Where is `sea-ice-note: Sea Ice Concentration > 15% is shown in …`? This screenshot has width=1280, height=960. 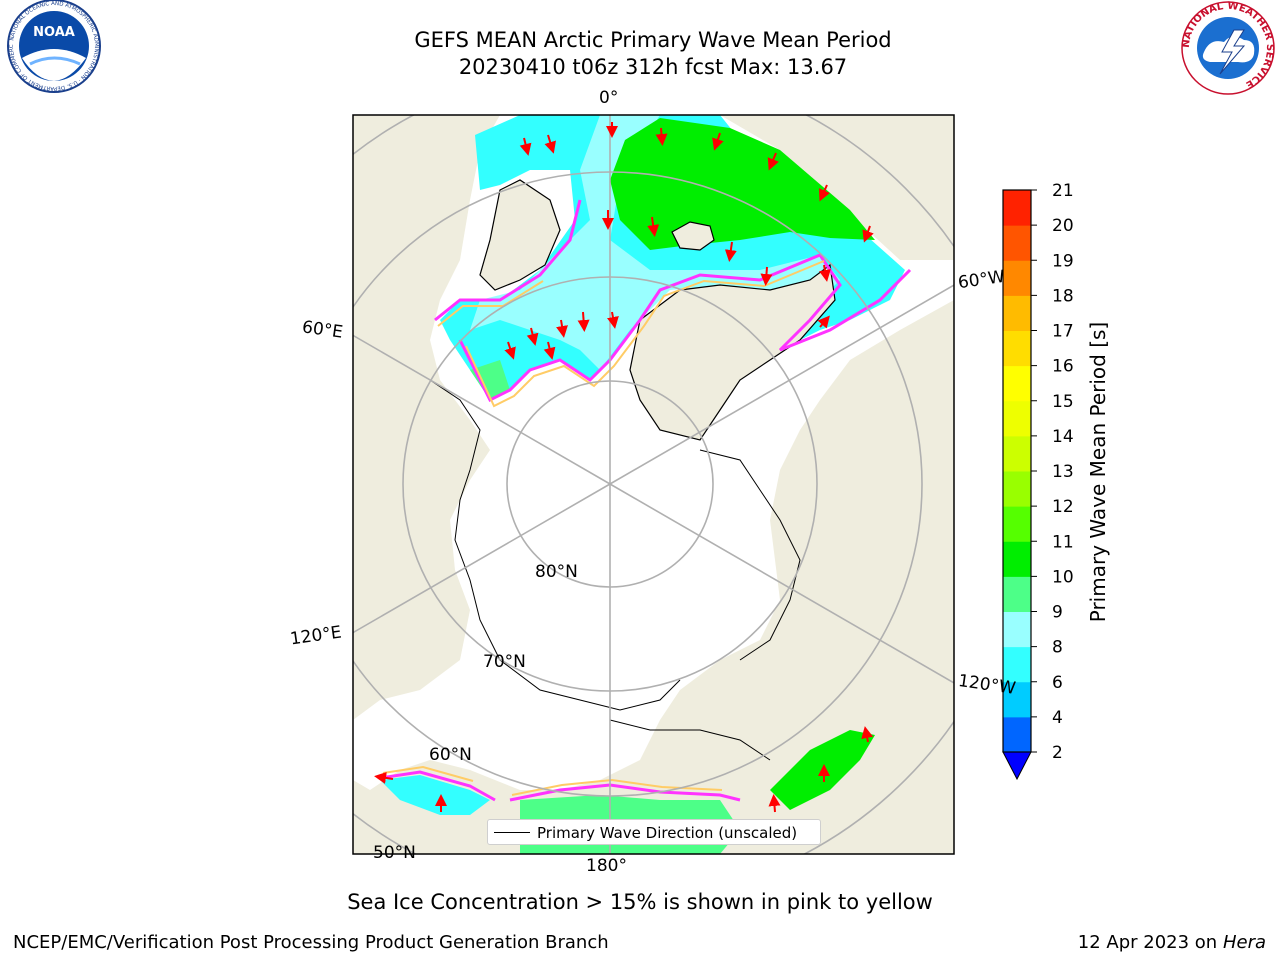
sea-ice-note: Sea Ice Concentration > 15% is shown in … is located at coordinates (640, 902).